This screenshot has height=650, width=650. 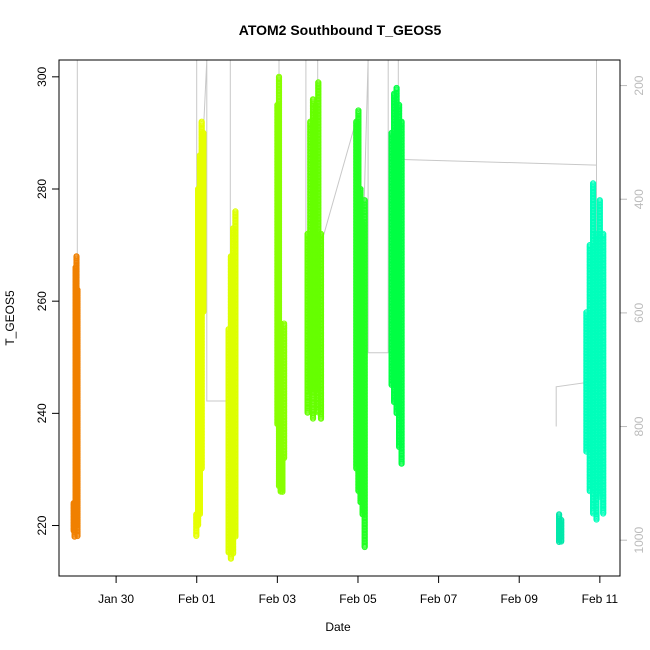 What do you see at coordinates (10, 318) in the screenshot?
I see `y-axis-label: T_GEOS5` at bounding box center [10, 318].